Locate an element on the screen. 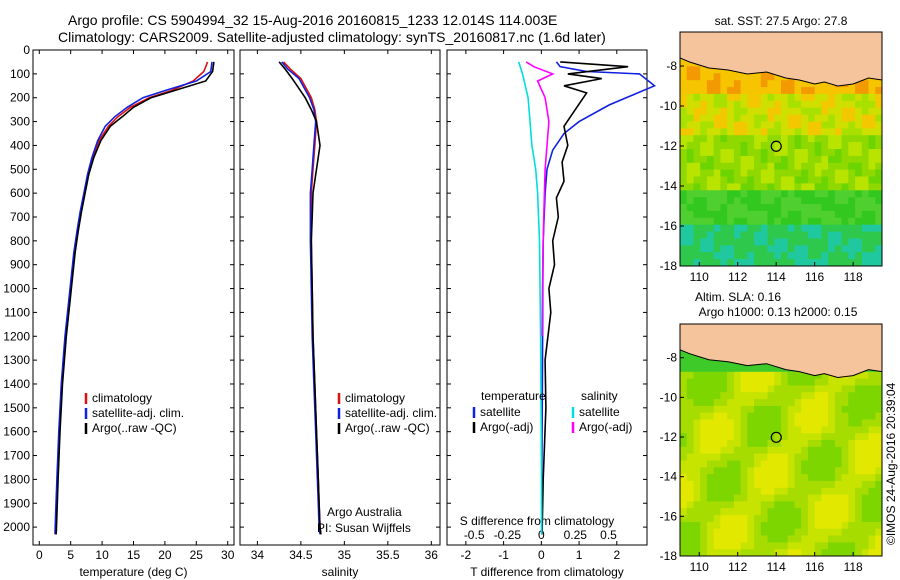 This screenshot has width=900, height=580. x-tick-label: 10 is located at coordinates (102, 555).